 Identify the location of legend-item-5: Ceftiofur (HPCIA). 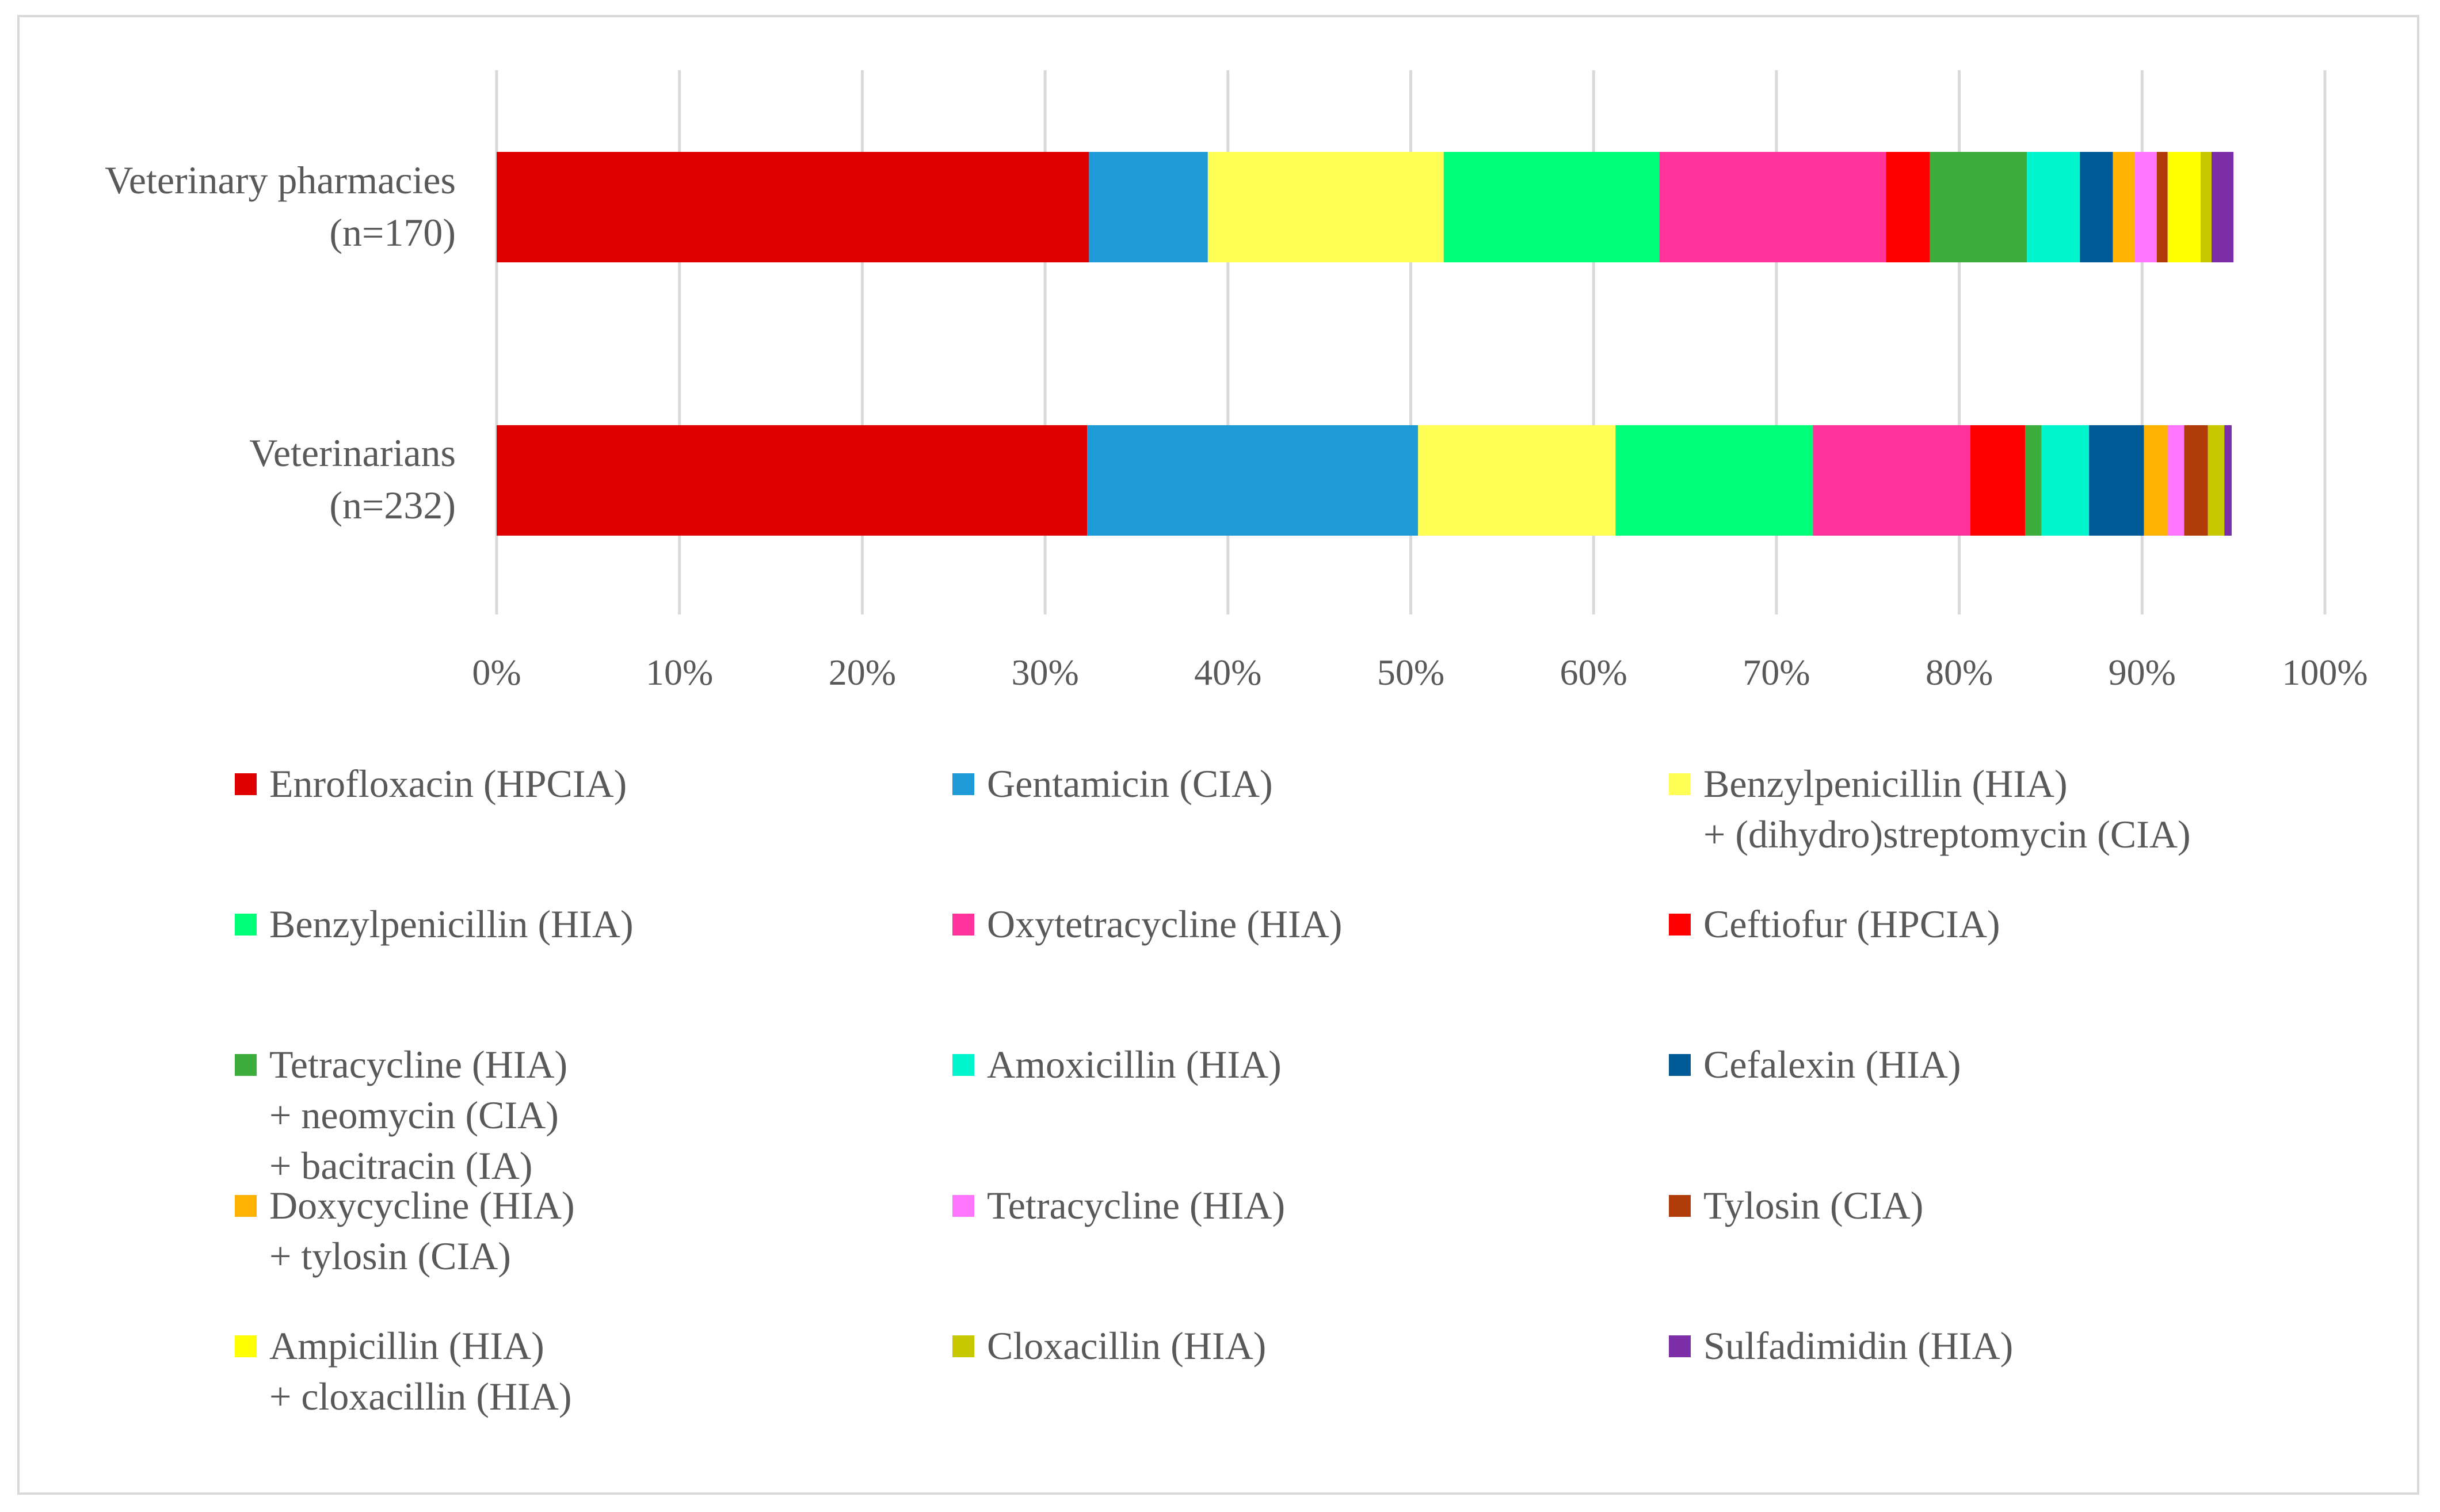
(1834, 924).